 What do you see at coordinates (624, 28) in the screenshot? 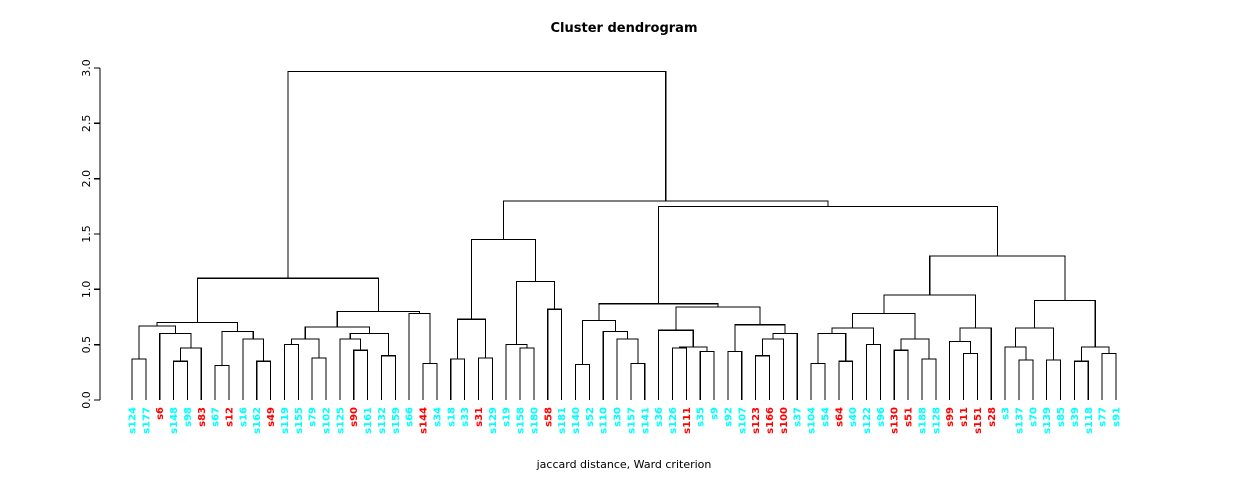
I see `chart-title: Cluster dendrogram` at bounding box center [624, 28].